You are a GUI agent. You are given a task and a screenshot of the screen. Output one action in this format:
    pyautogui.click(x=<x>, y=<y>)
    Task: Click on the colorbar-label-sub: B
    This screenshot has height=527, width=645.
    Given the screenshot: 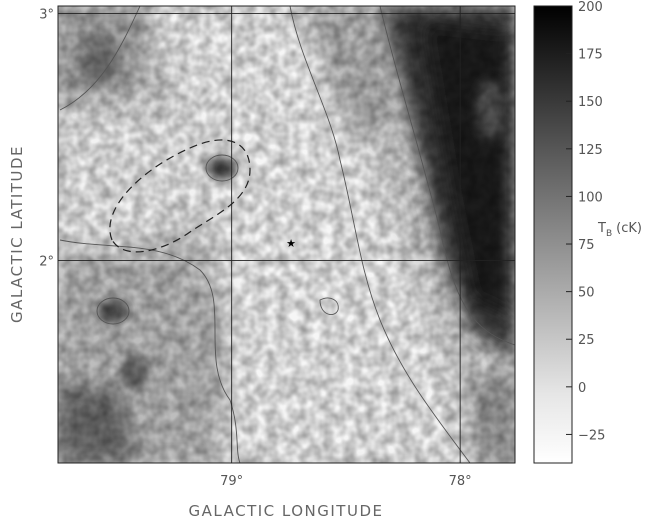 What is the action you would take?
    pyautogui.click(x=609, y=234)
    